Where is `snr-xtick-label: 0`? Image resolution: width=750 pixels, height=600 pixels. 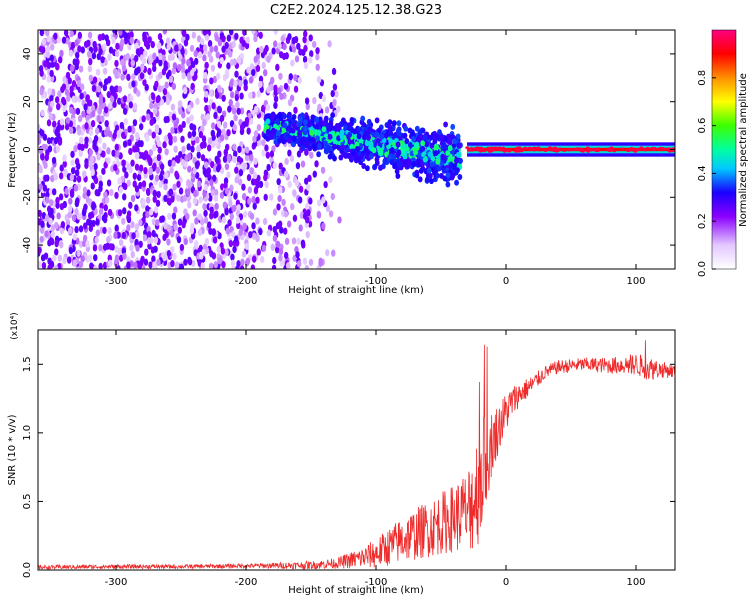
snr-xtick-label: 0 is located at coordinates (506, 582).